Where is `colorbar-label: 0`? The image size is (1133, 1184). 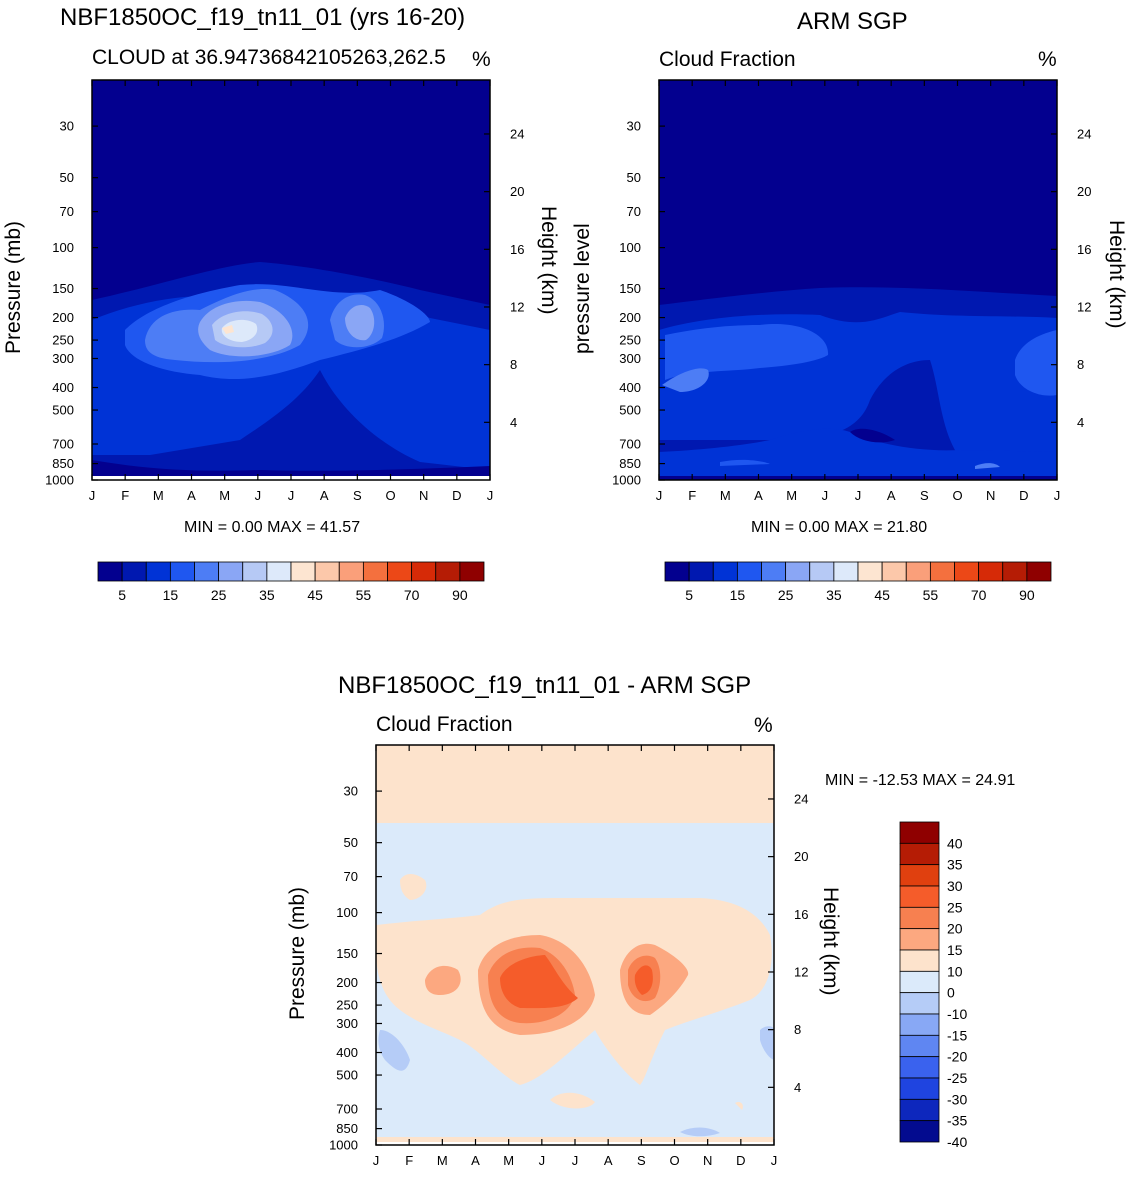
colorbar-label: 0 is located at coordinates (951, 993).